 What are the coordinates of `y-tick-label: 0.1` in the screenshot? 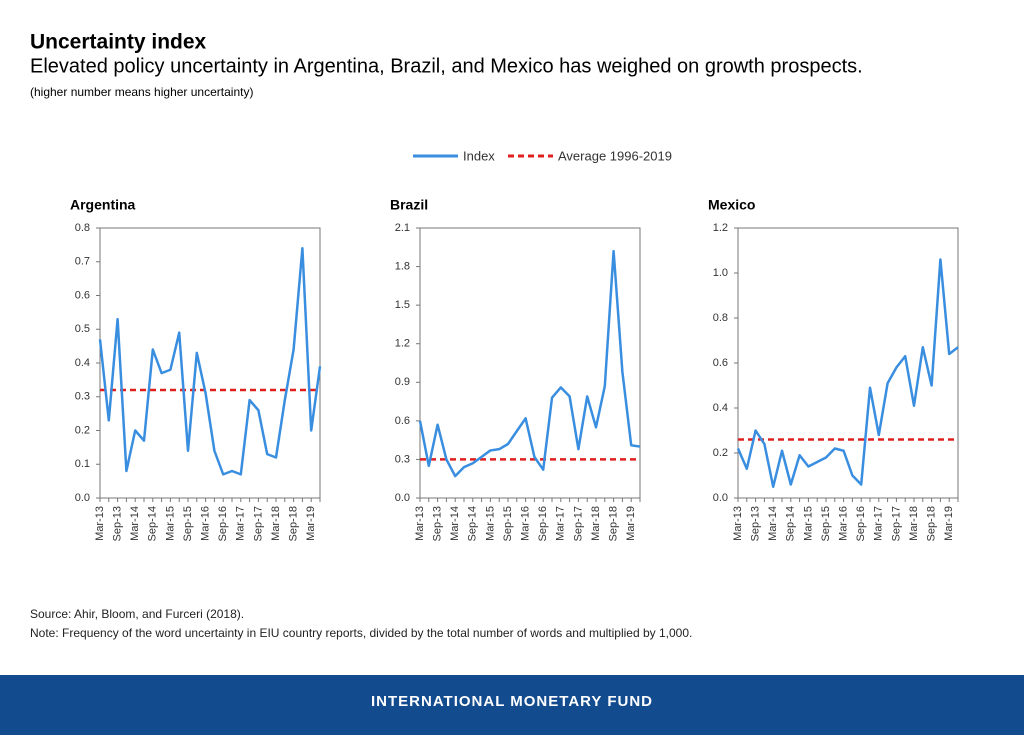 It's located at (82, 464).